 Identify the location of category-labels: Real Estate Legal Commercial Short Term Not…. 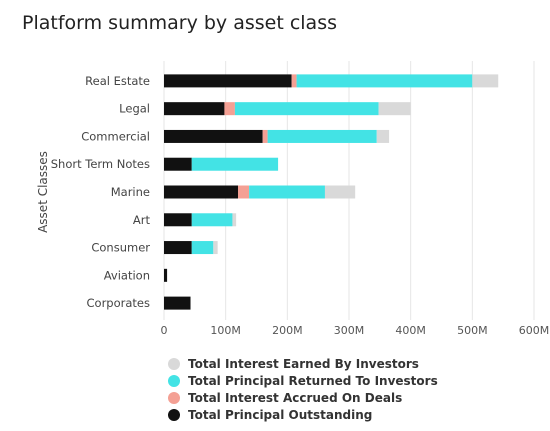
(101, 192).